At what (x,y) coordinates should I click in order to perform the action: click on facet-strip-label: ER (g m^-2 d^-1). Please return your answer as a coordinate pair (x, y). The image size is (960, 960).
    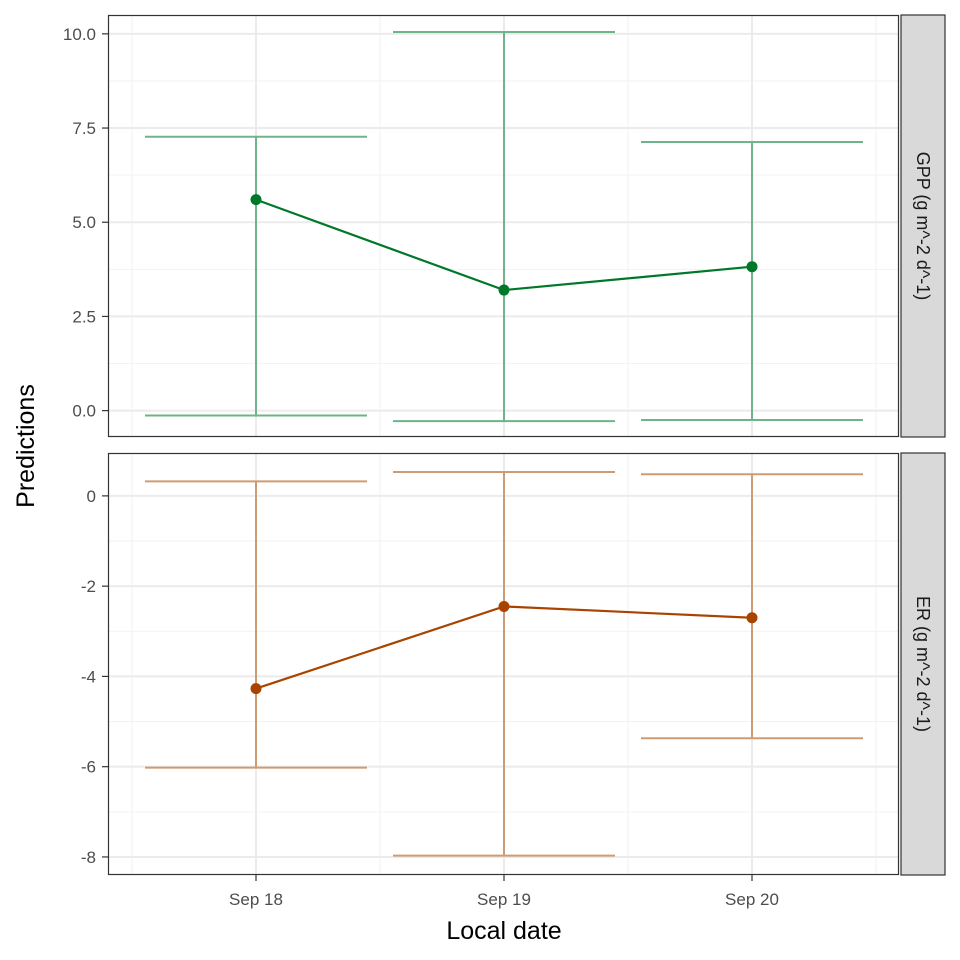
    Looking at the image, I should click on (923, 664).